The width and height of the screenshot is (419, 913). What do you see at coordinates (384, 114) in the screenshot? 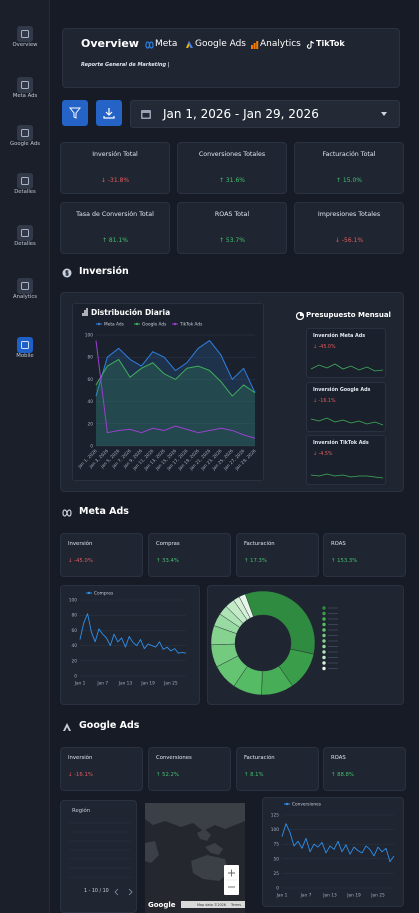
I see `caret-glyph` at bounding box center [384, 114].